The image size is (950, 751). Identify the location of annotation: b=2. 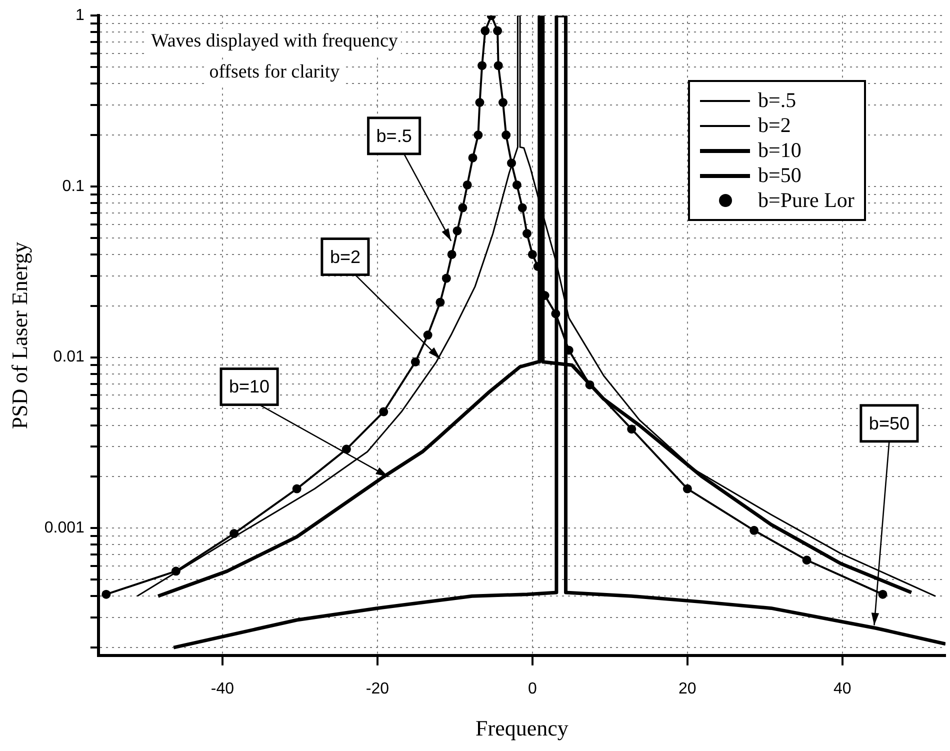
(345, 256).